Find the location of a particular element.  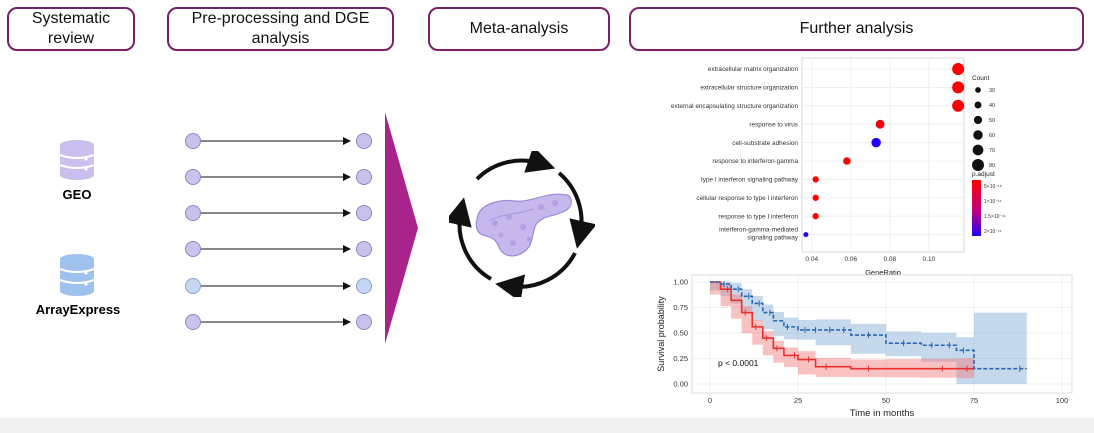

dot-plot-grid is located at coordinates (883, 155).